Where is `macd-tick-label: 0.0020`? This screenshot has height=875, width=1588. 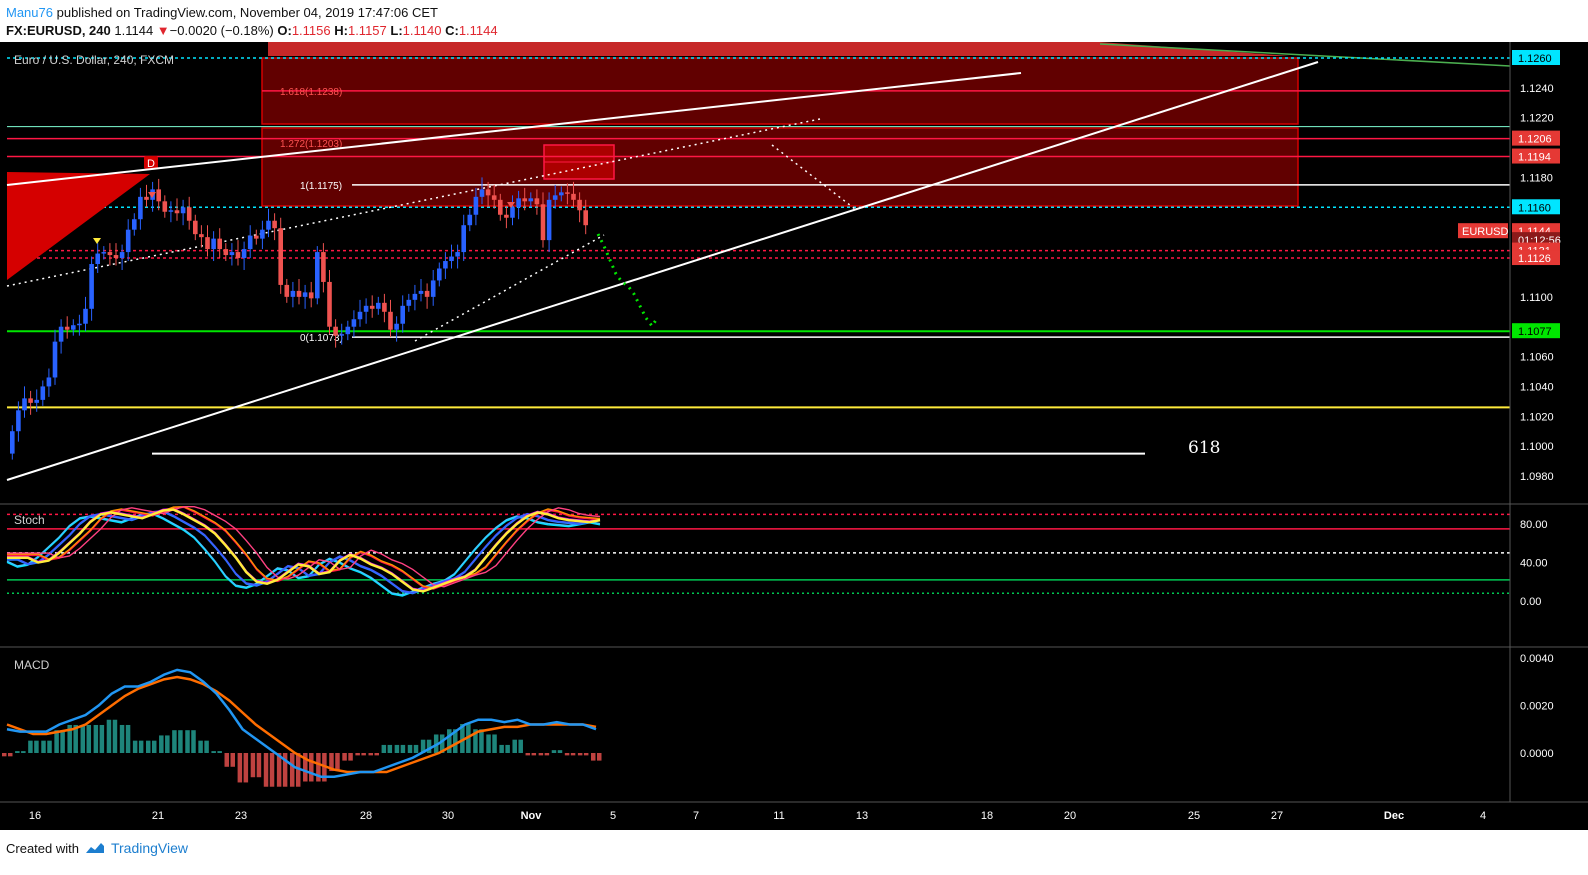 macd-tick-label: 0.0020 is located at coordinates (1537, 707).